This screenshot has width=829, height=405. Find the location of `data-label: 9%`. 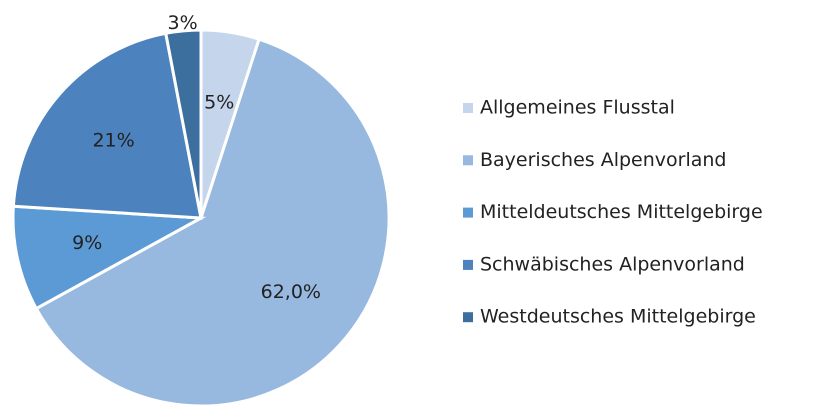

data-label: 9% is located at coordinates (87, 243).